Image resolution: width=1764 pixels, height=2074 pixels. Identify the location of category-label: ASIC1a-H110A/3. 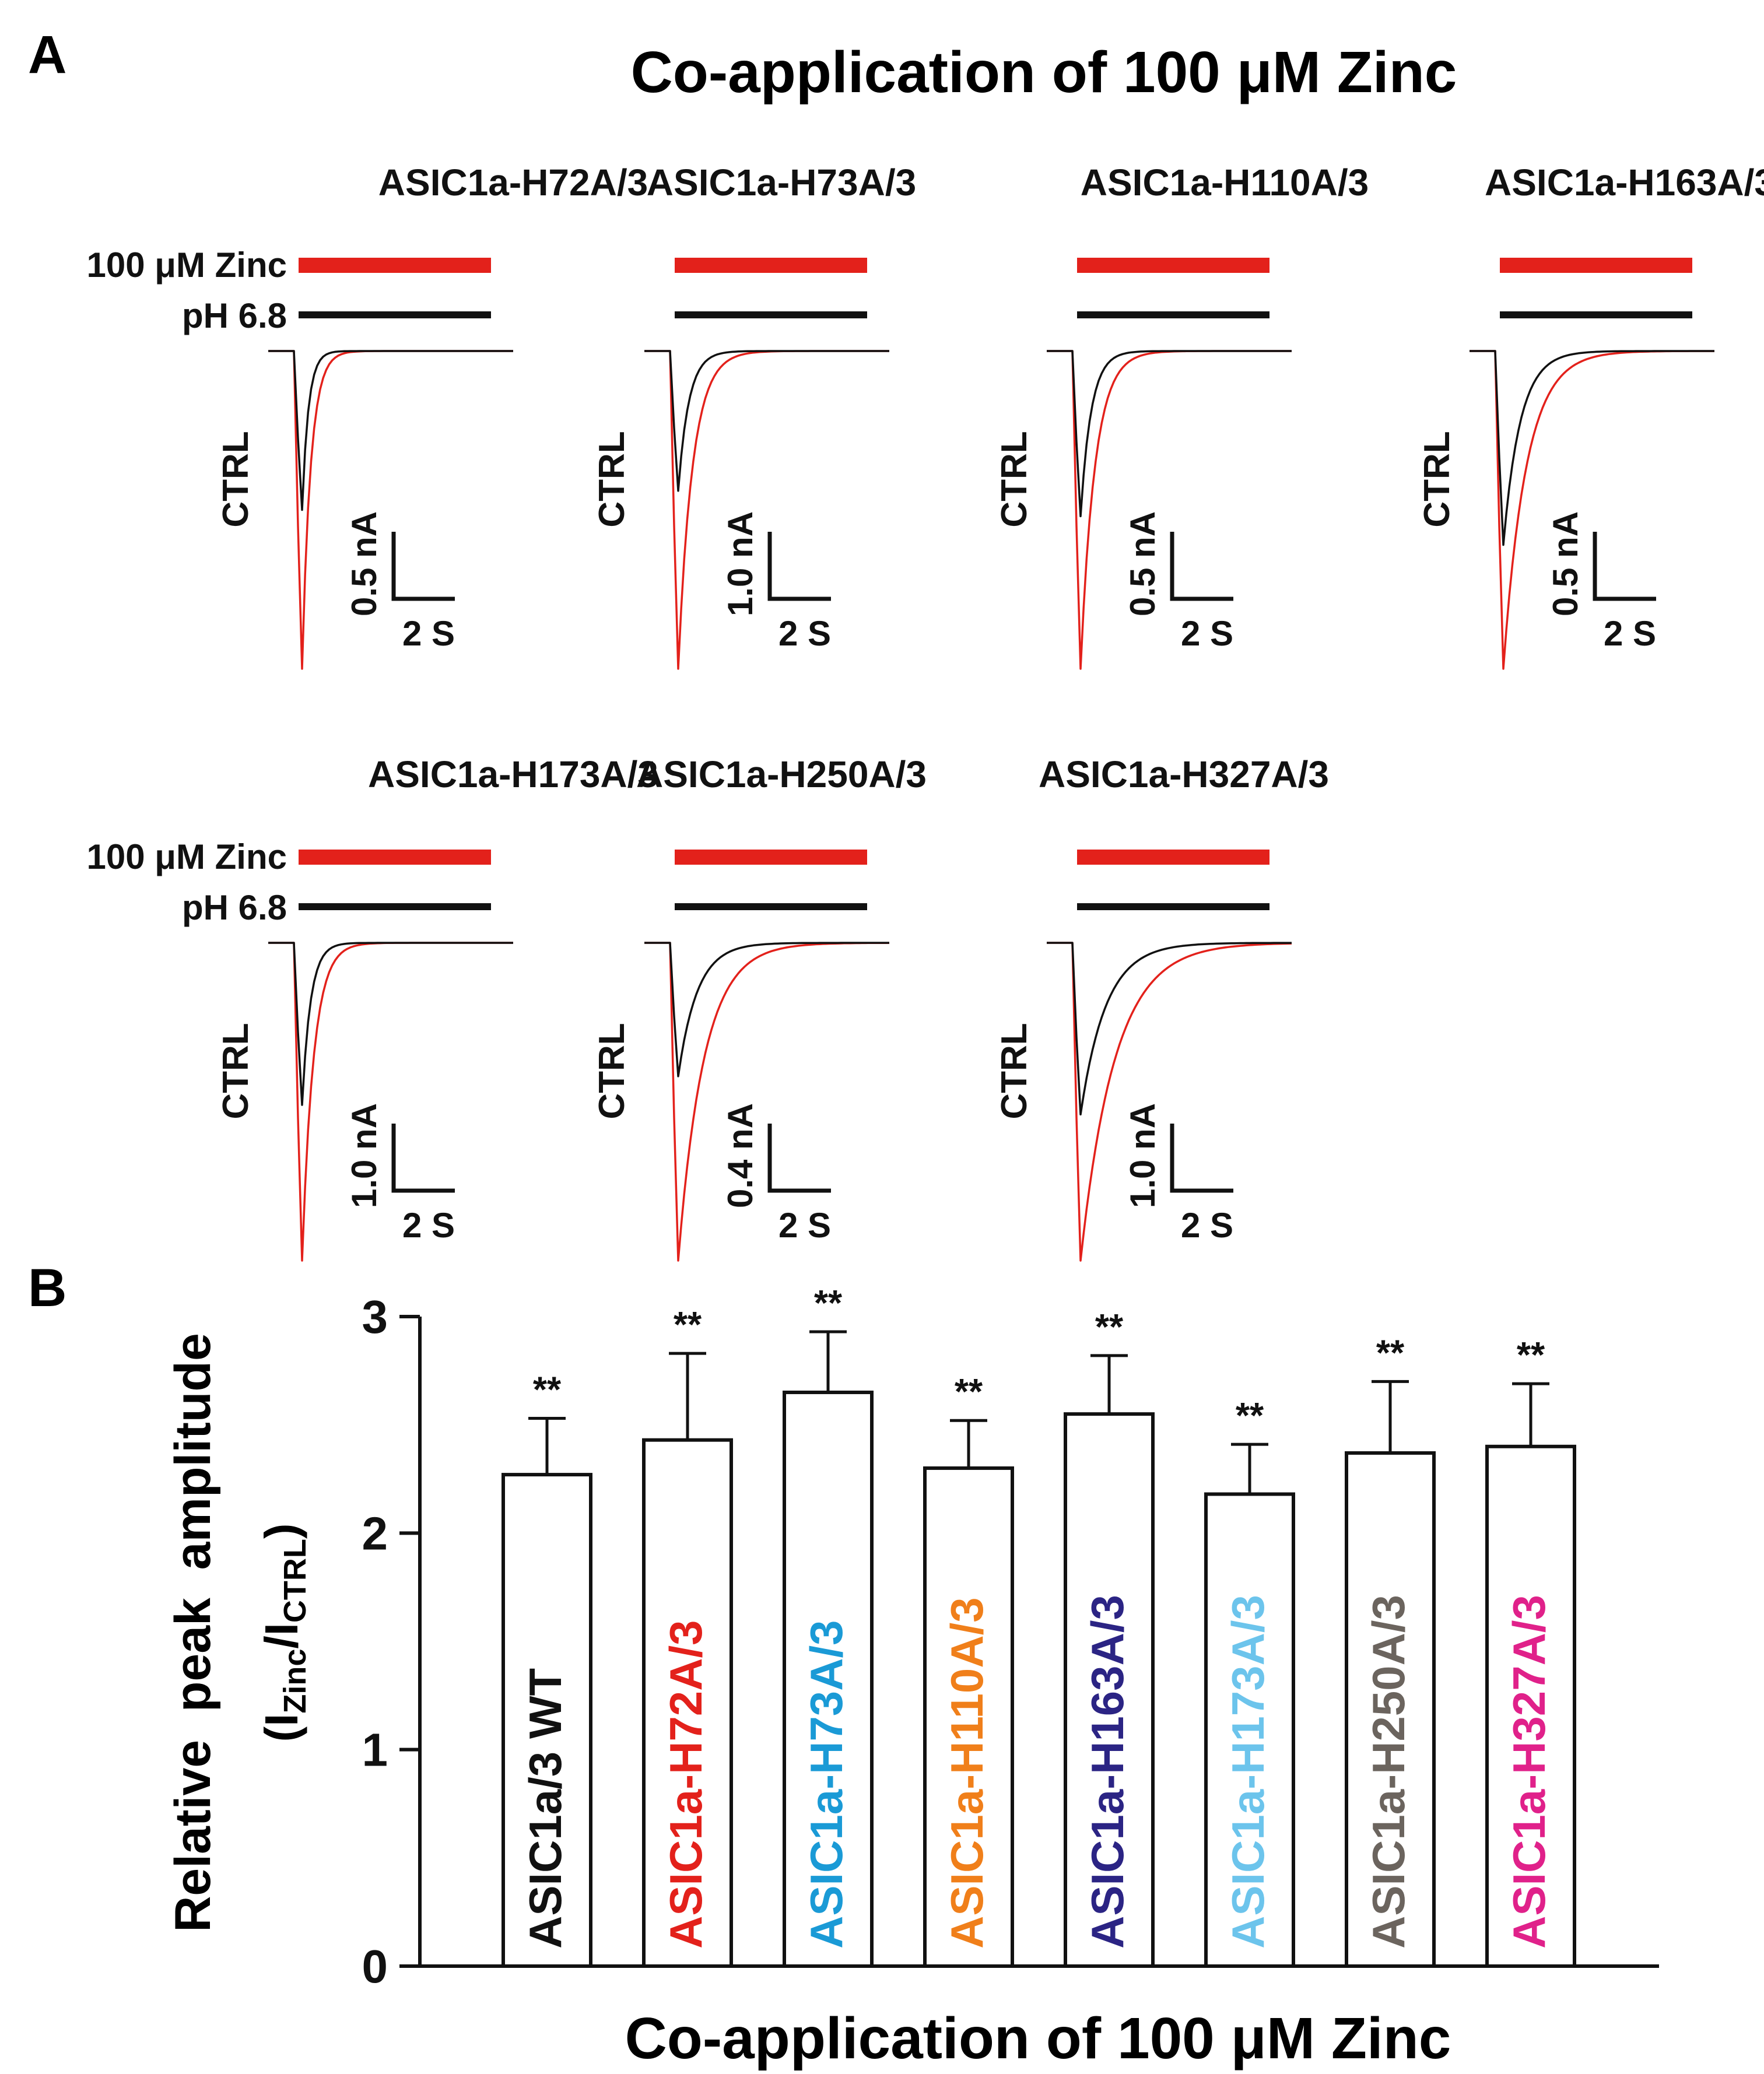
(967, 1773).